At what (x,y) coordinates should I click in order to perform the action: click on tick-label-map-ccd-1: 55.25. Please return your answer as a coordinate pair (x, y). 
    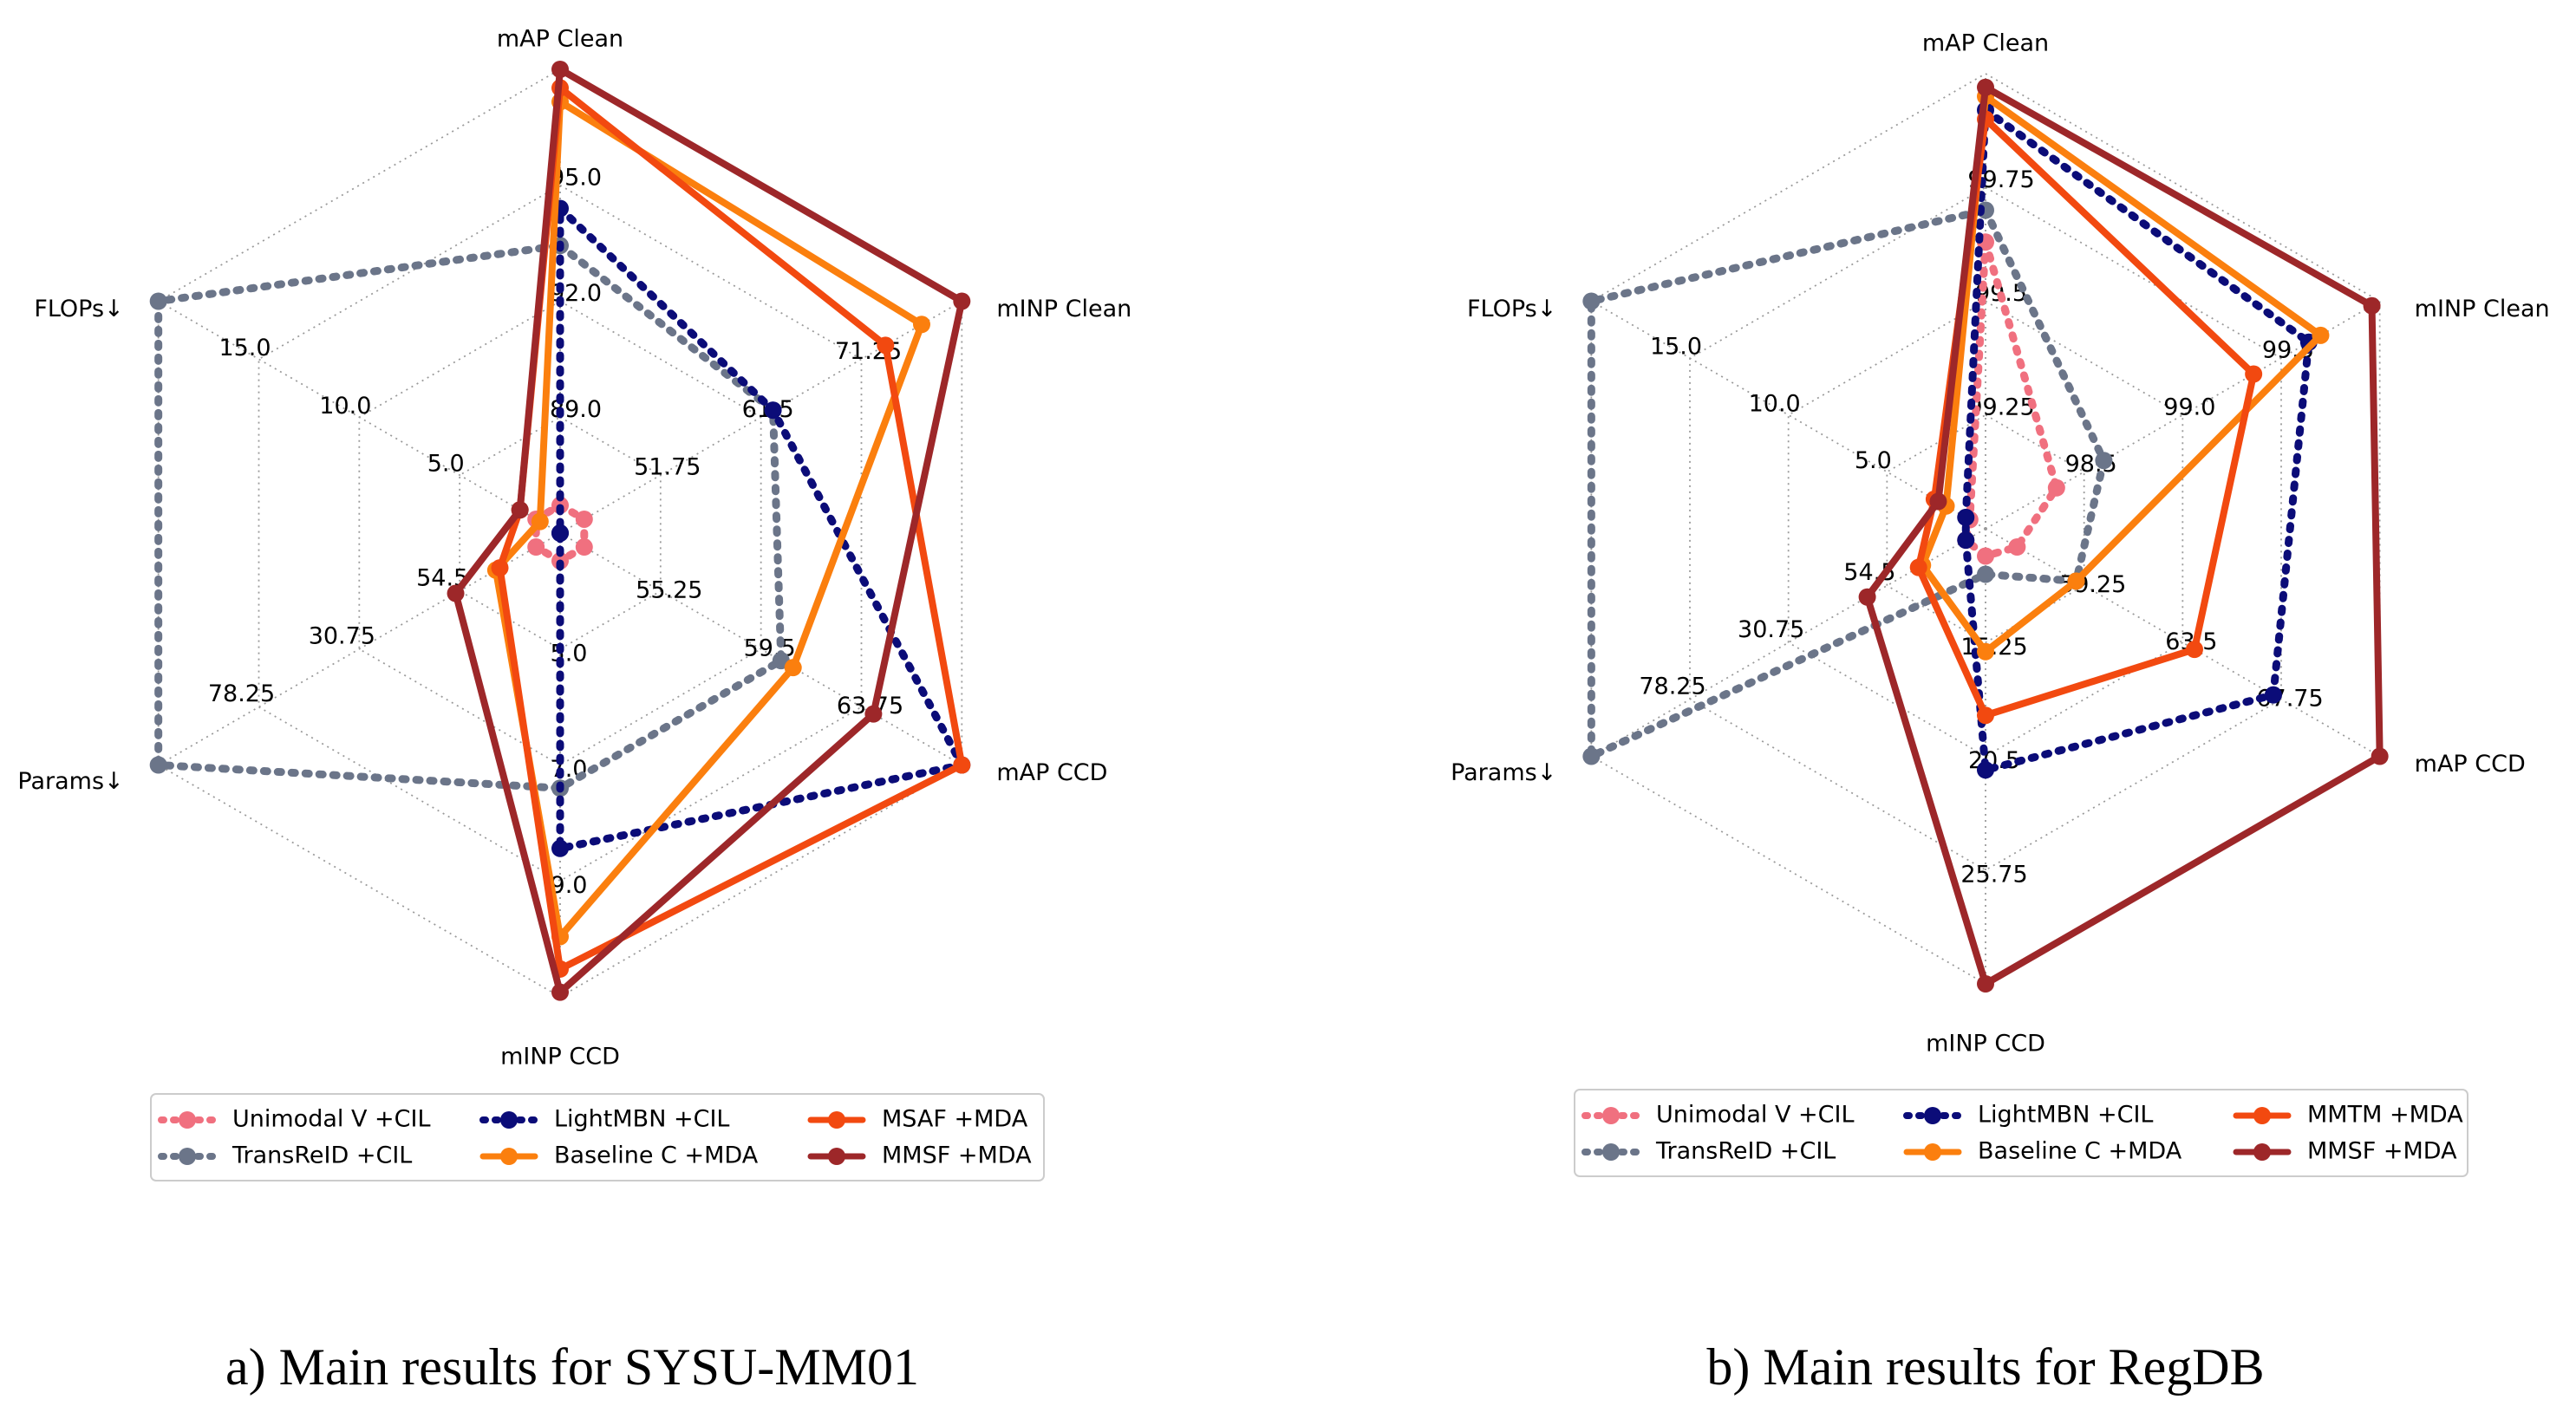
    Looking at the image, I should click on (669, 589).